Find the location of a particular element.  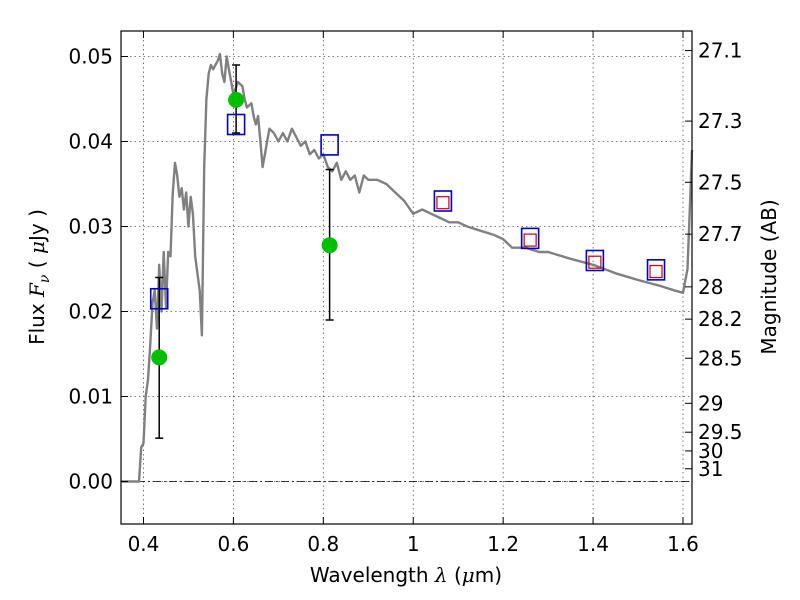

x-tick-label: 0.4 is located at coordinates (144, 544).